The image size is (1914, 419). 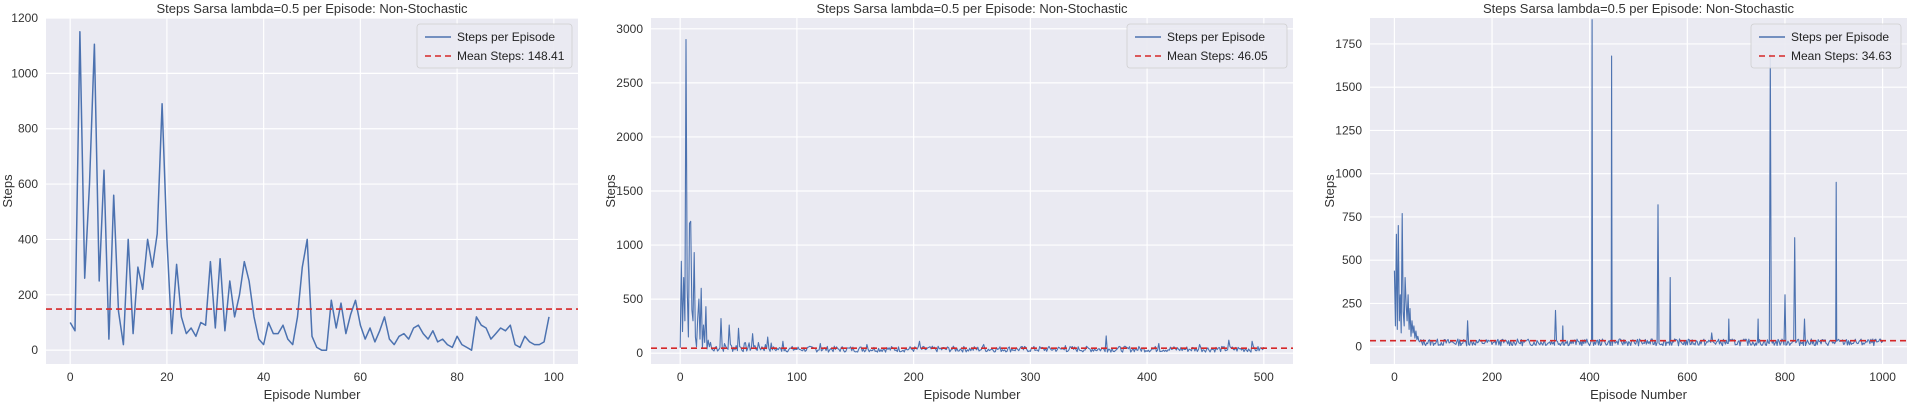 I want to click on x-tick-label: 80, so click(x=457, y=377).